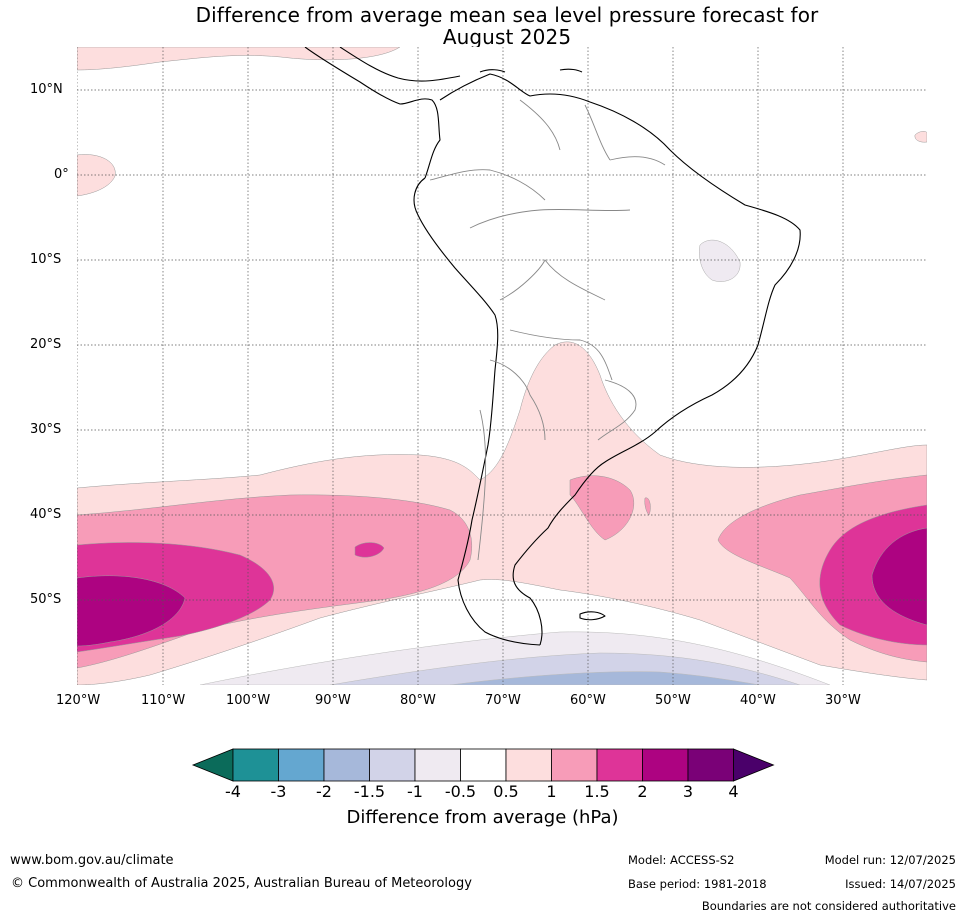  I want to click on positive-pressure-blob-north, so click(239, 59).